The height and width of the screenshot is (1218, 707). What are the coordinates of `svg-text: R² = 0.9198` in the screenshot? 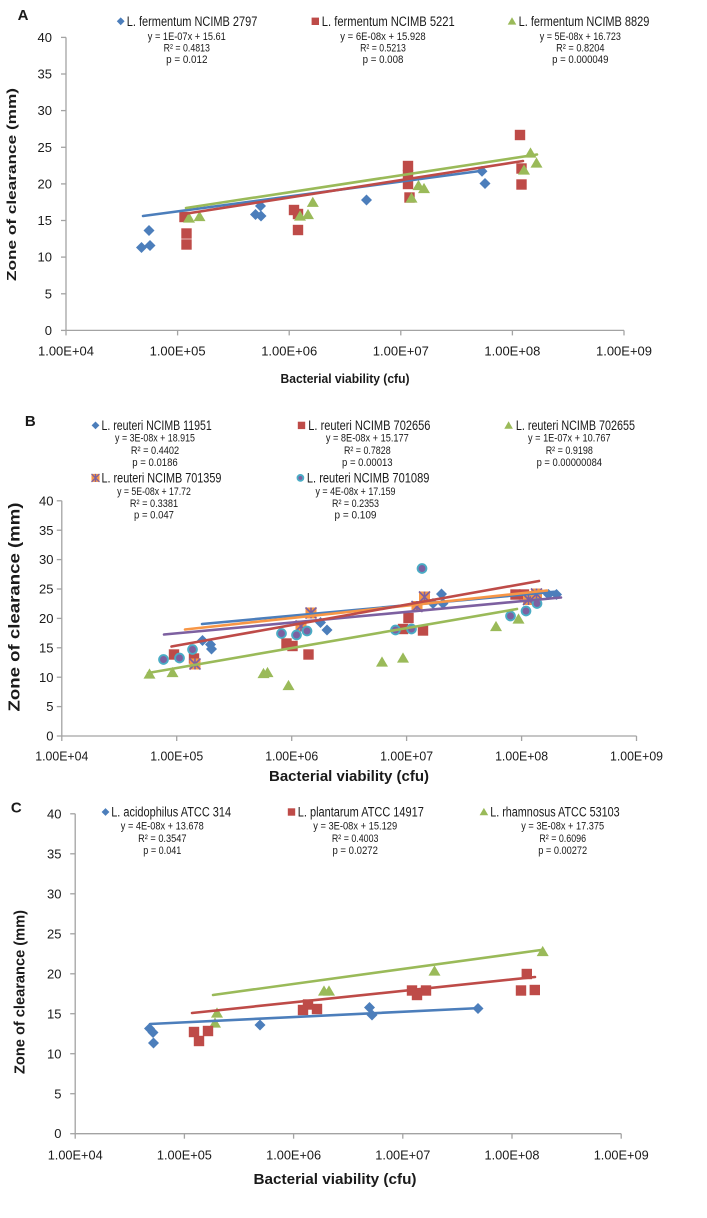 It's located at (569, 451).